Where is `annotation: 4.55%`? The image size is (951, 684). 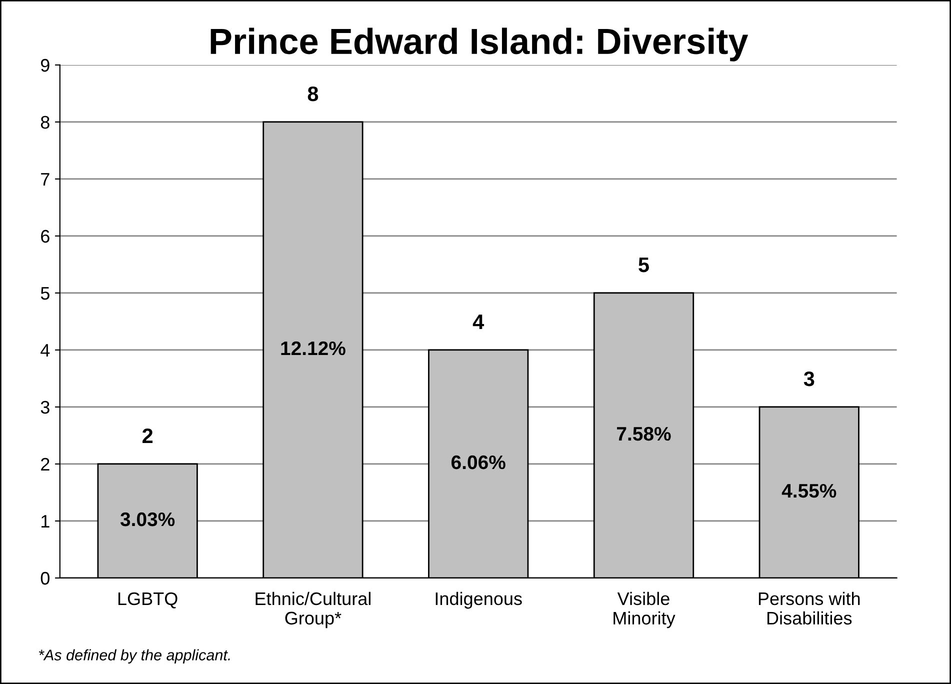
annotation: 4.55% is located at coordinates (809, 491).